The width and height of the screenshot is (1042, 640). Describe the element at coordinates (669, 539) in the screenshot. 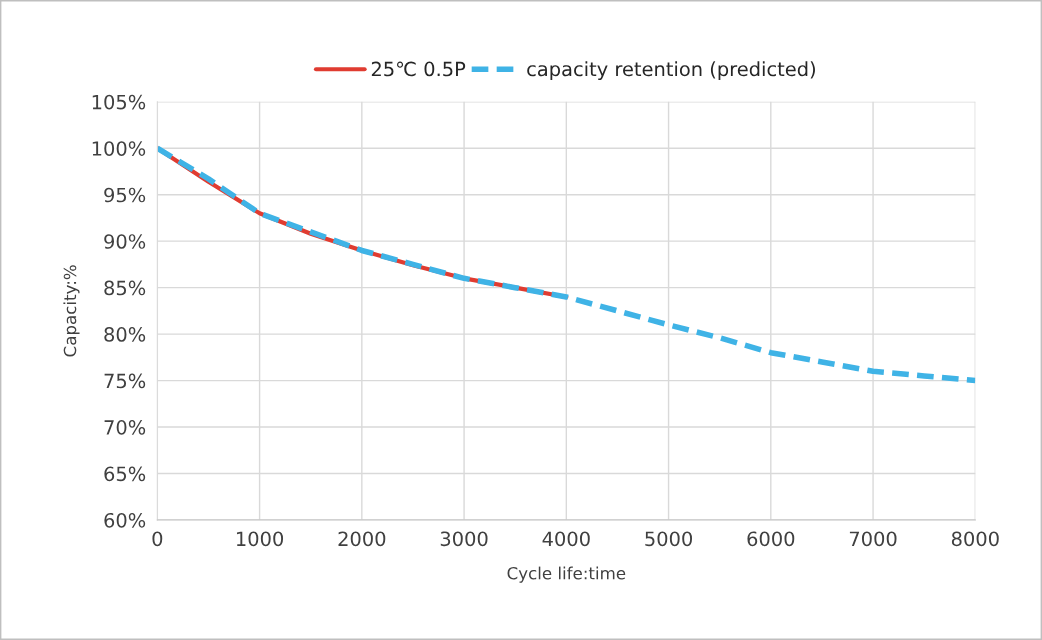

I see `x-tick-label: 5000` at that location.